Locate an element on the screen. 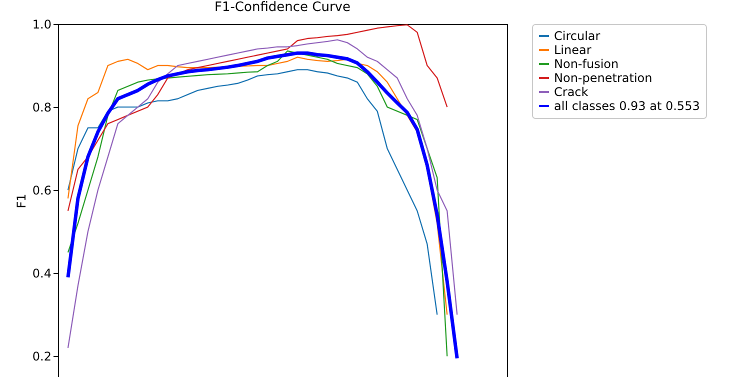 This screenshot has height=377, width=750. y-tick-label: 0.6 is located at coordinates (42, 191).